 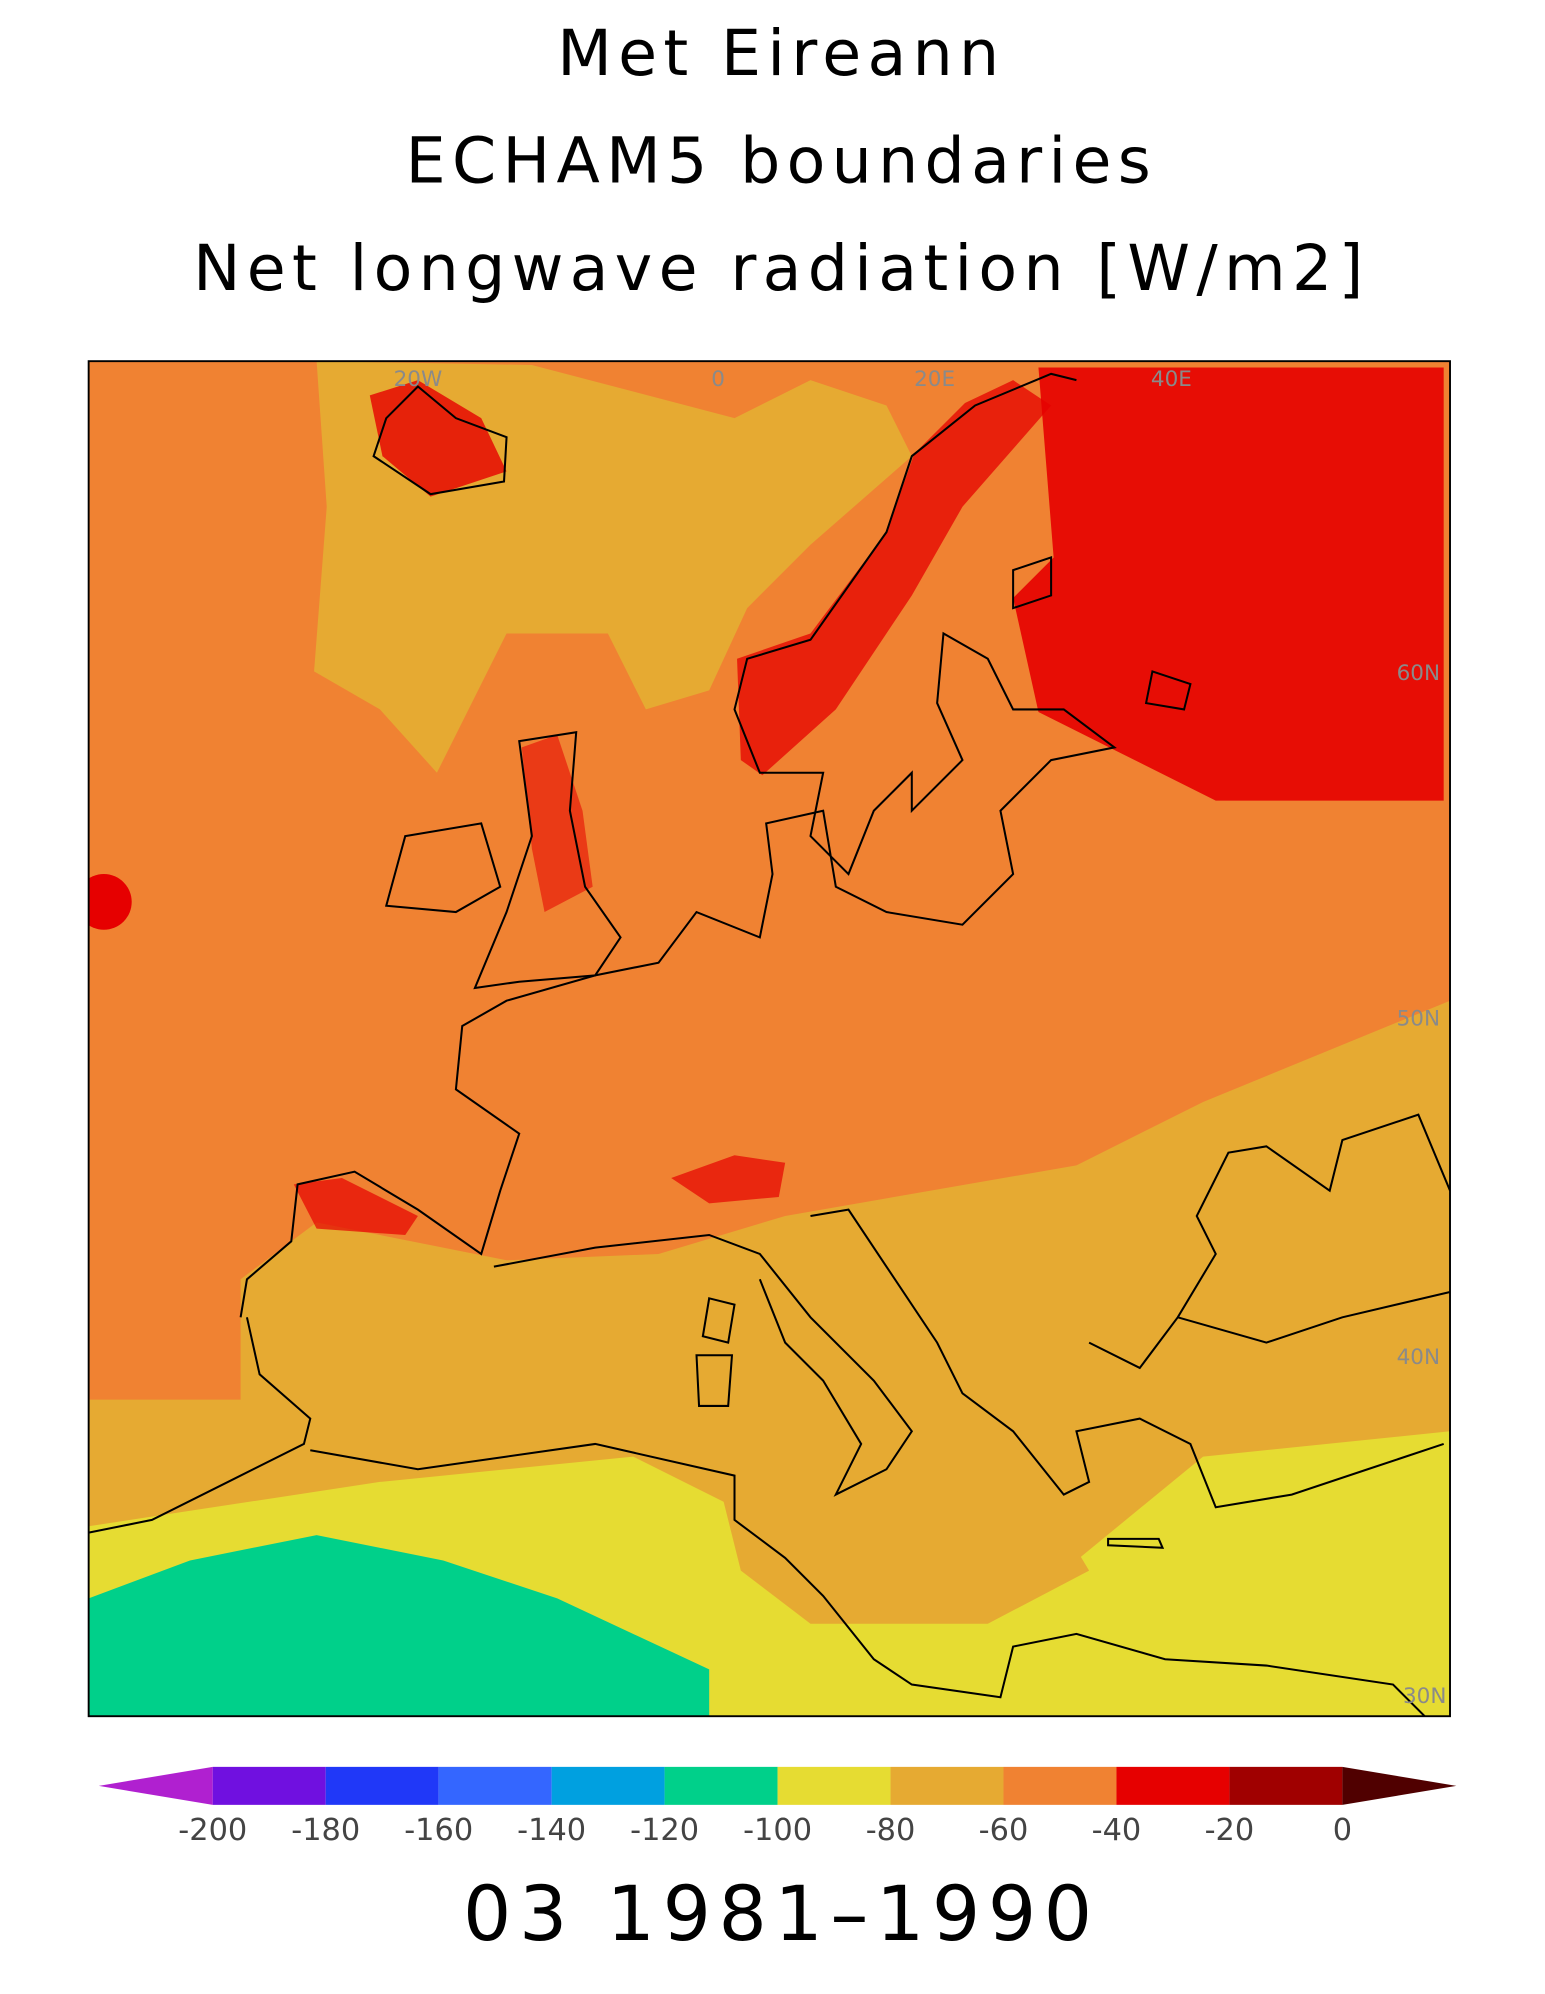 I want to click on grid-label: 20W, so click(x=418, y=379).